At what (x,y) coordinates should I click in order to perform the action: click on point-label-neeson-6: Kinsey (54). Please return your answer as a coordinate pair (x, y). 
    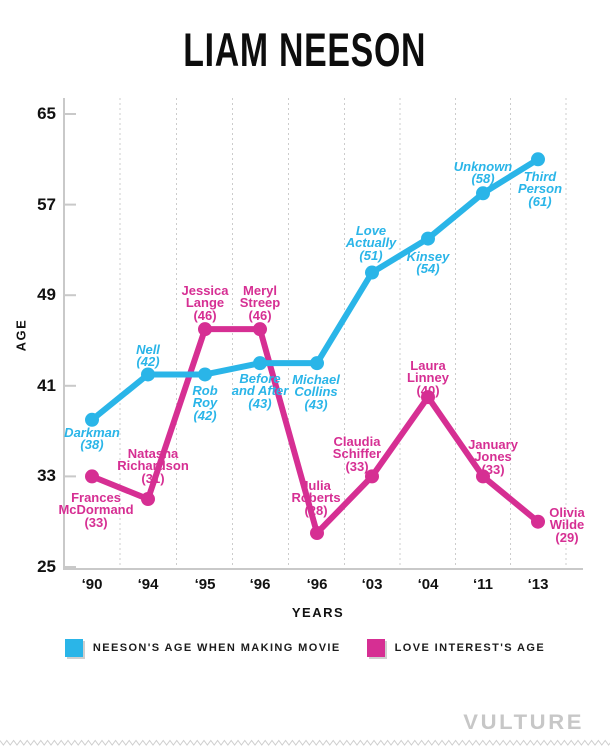
    Looking at the image, I should click on (428, 263).